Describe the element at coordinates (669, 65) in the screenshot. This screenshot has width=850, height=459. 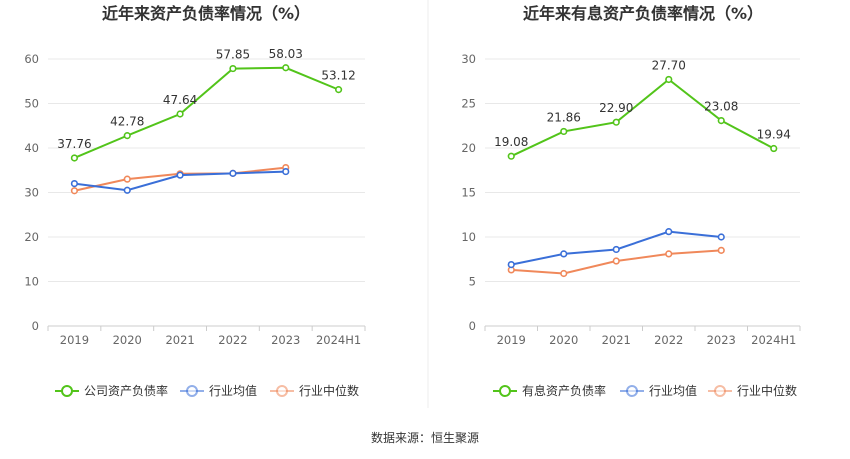
I see `data-label: 27.70` at that location.